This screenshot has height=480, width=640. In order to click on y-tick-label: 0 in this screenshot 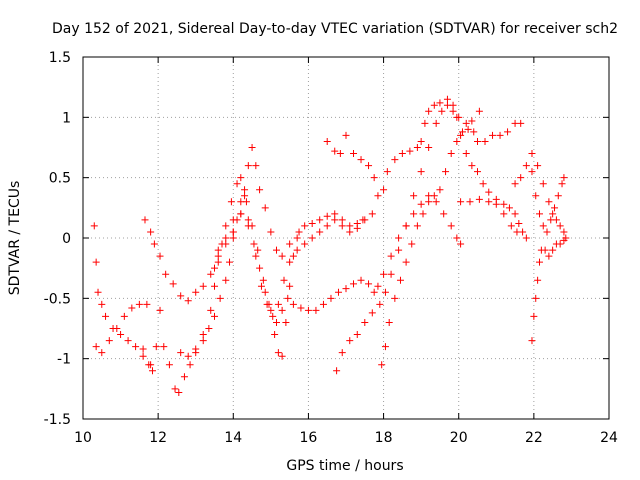, I will do `click(66, 239)`.